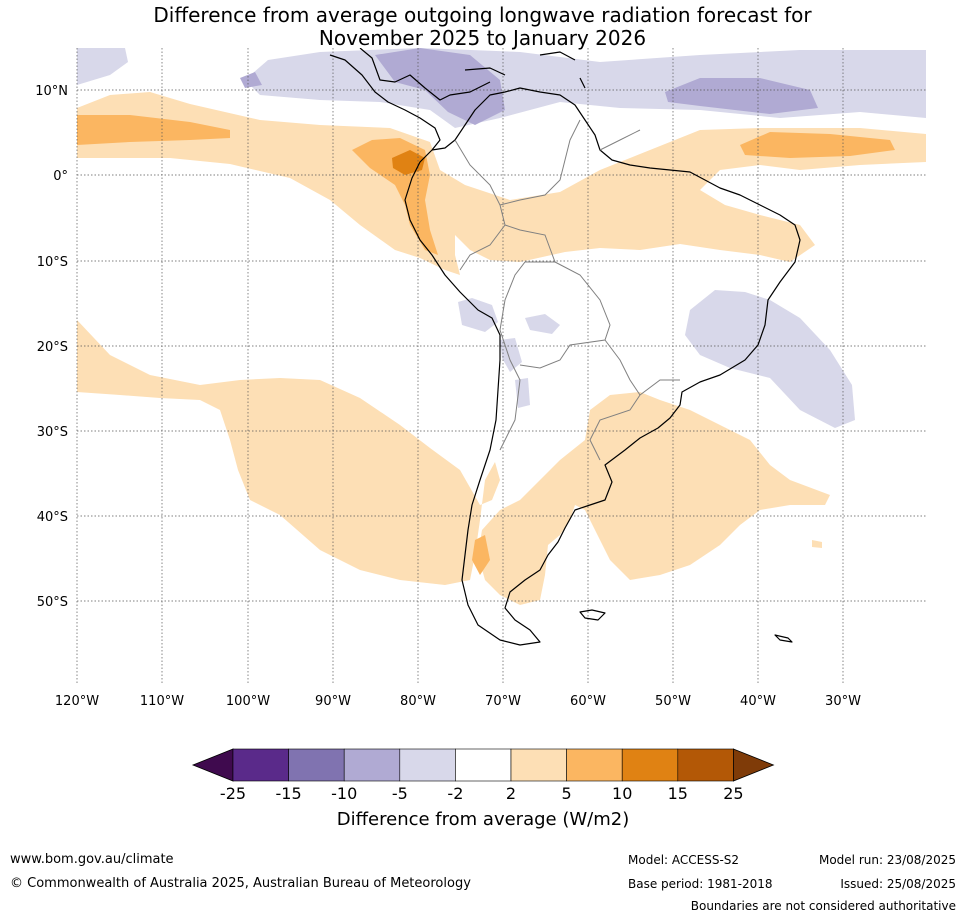 This screenshot has width=965, height=919. Describe the element at coordinates (289, 793) in the screenshot. I see `colorbar-tick-label: -15` at that location.